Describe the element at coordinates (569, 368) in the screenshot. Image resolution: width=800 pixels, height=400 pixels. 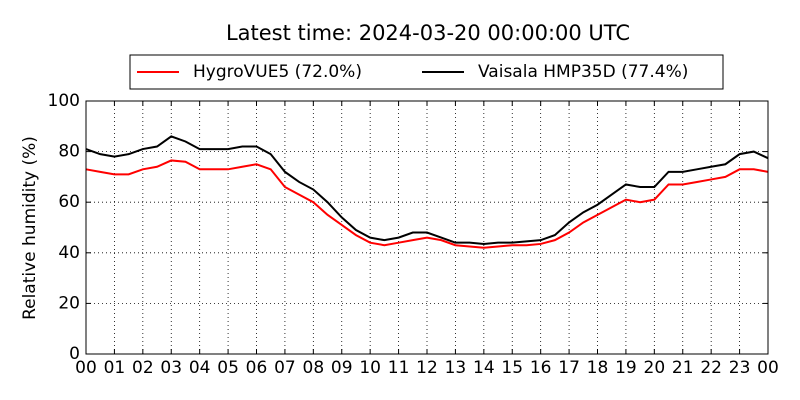
I see `x-tick-label: 17` at that location.